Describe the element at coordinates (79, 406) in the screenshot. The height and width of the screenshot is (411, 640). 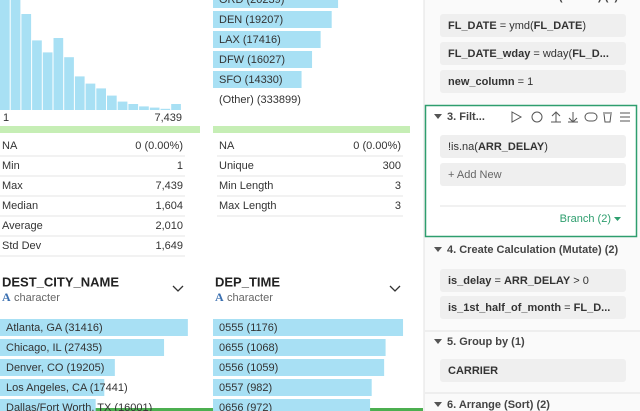
I see `category-label: Dallas/Fort Worth, TX (16001)` at that location.